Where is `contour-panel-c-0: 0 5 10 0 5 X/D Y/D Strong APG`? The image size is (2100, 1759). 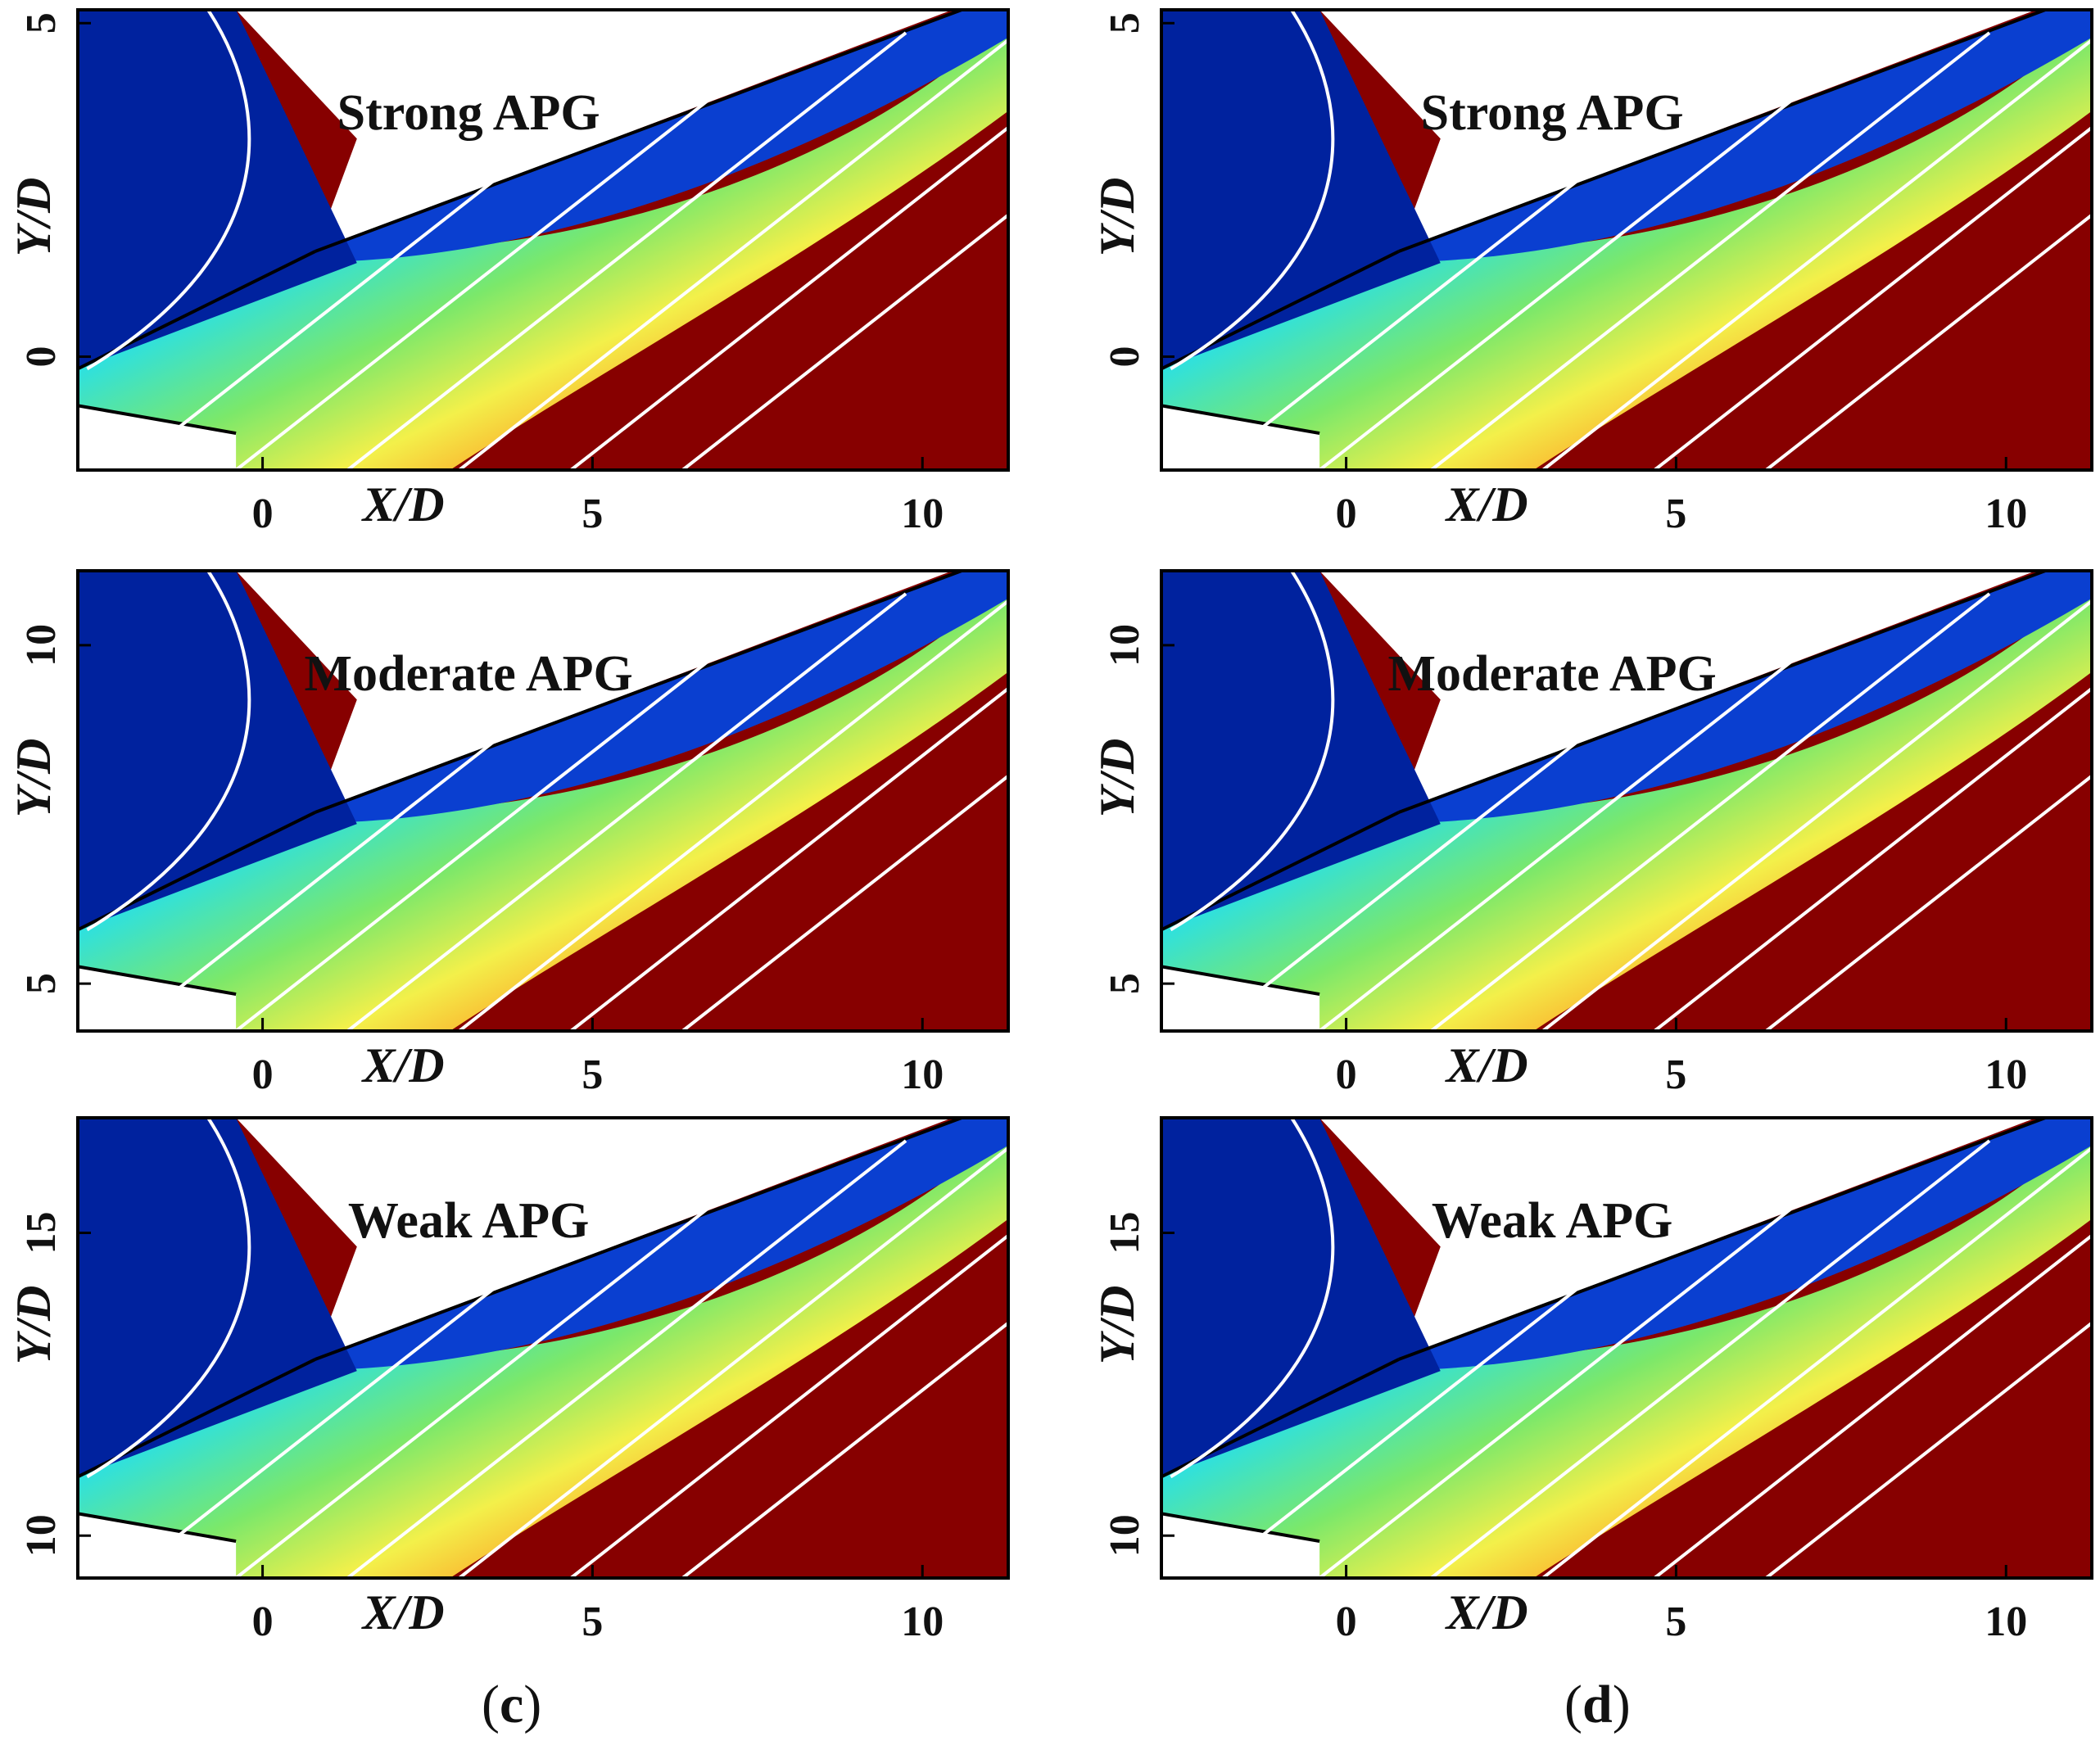
contour-panel-c-0: 0 5 10 0 5 X/D Y/D Strong APG is located at coordinates (509, 272).